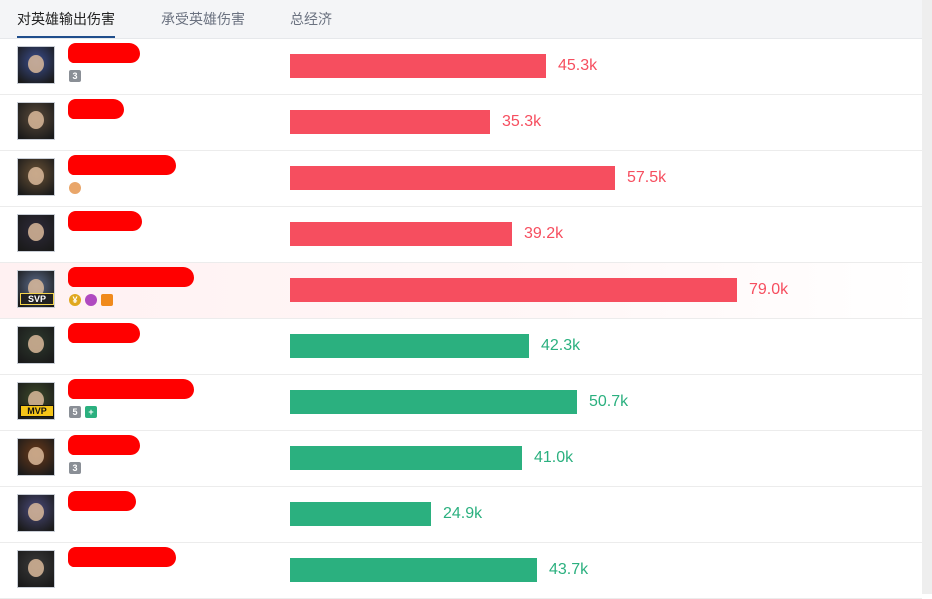  I want to click on champion-avatar: MVP, so click(36, 401).